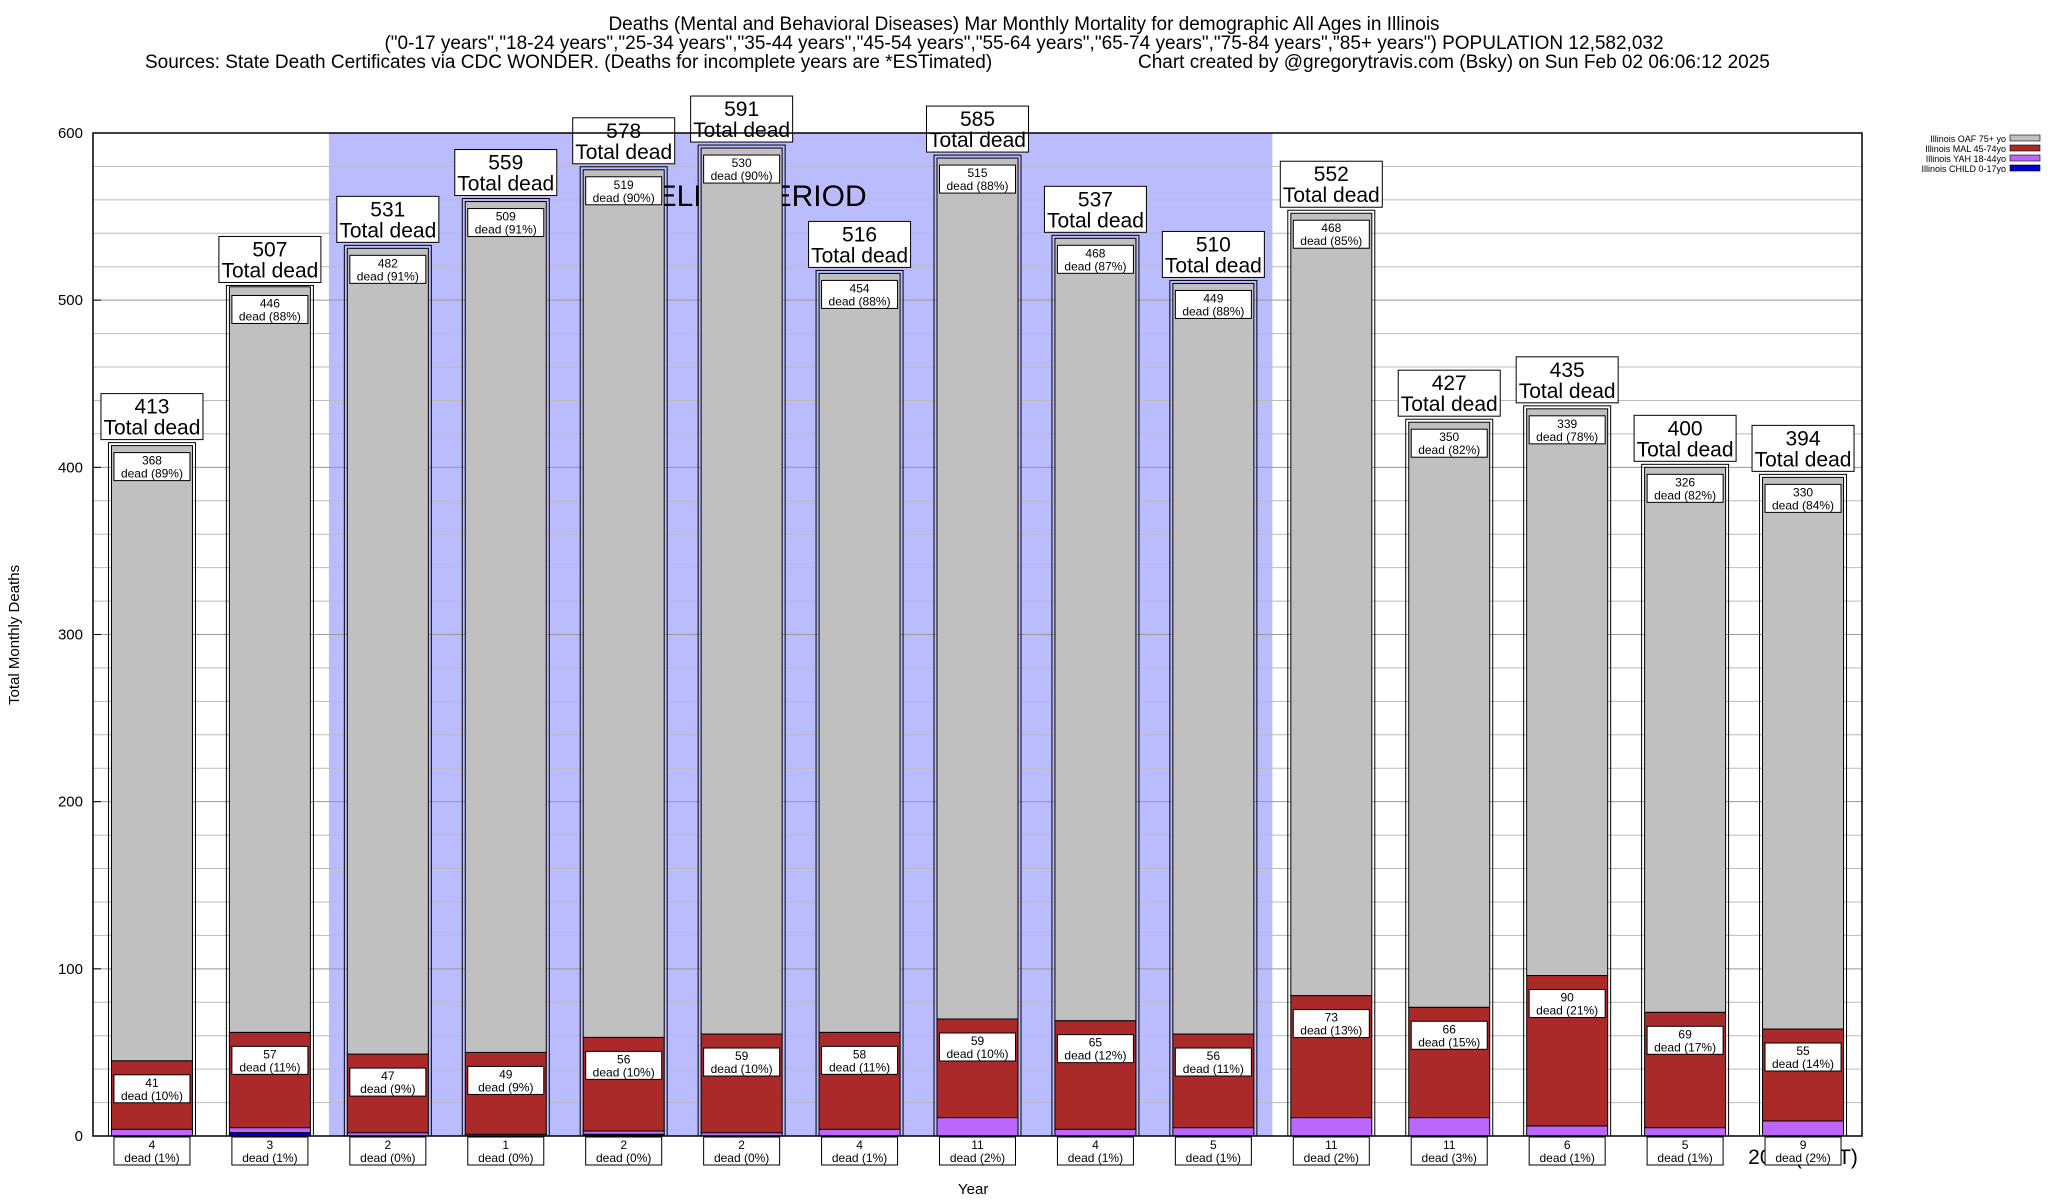 This screenshot has height=1200, width=2048. What do you see at coordinates (978, 1041) in the screenshot?
I see `mal-label-value: 59` at bounding box center [978, 1041].